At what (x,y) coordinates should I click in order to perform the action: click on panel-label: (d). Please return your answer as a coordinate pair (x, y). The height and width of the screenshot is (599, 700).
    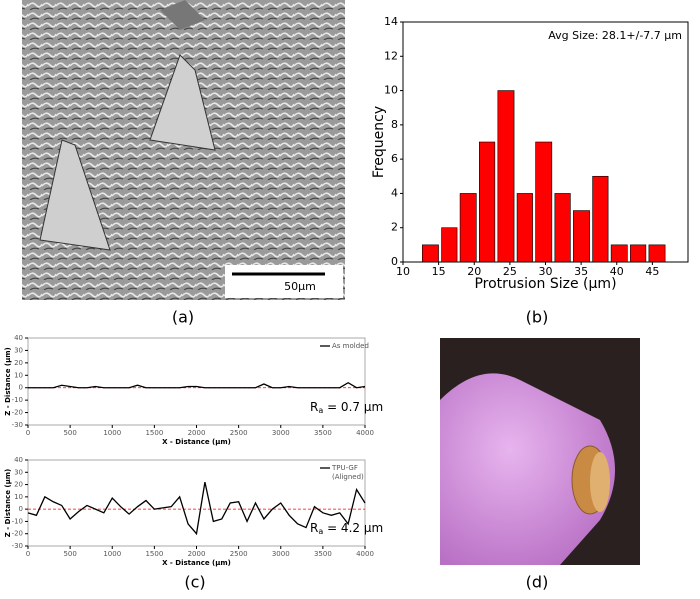
    Looking at the image, I should click on (537, 582).